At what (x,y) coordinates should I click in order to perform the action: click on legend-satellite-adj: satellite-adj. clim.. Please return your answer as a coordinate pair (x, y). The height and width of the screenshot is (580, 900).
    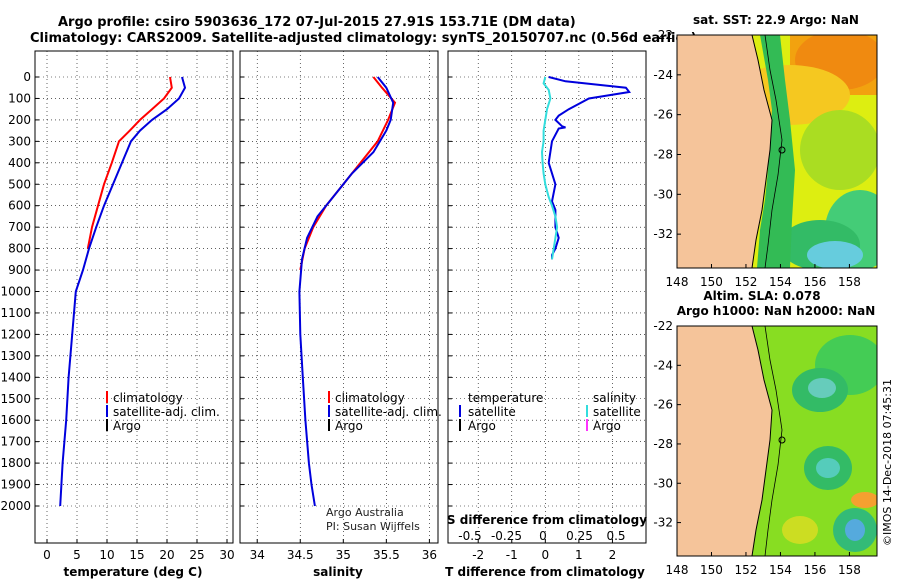
    Looking at the image, I should click on (166, 412).